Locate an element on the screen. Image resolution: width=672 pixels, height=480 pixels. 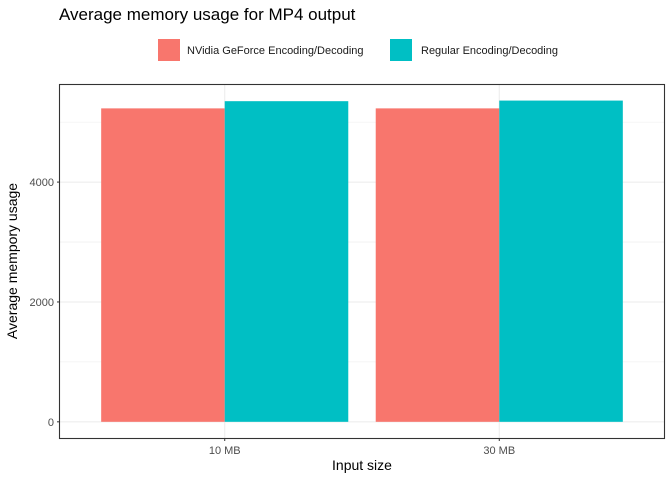
legend-swatch-nvidia is located at coordinates (169, 50).